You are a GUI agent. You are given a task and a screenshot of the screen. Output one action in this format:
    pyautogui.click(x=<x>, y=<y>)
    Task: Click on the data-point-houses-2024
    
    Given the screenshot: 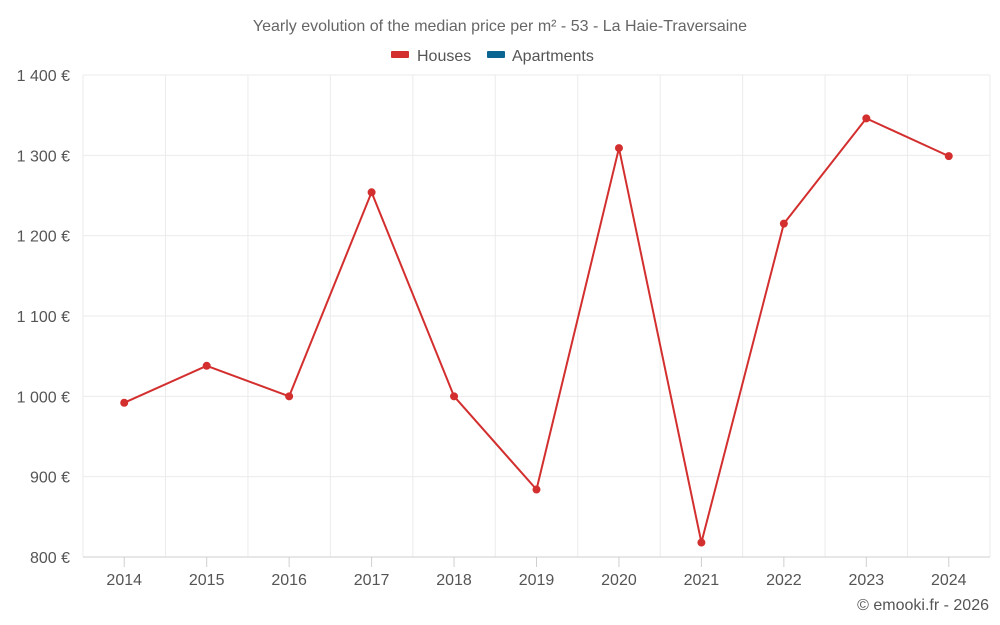 What is the action you would take?
    pyautogui.click(x=948, y=156)
    